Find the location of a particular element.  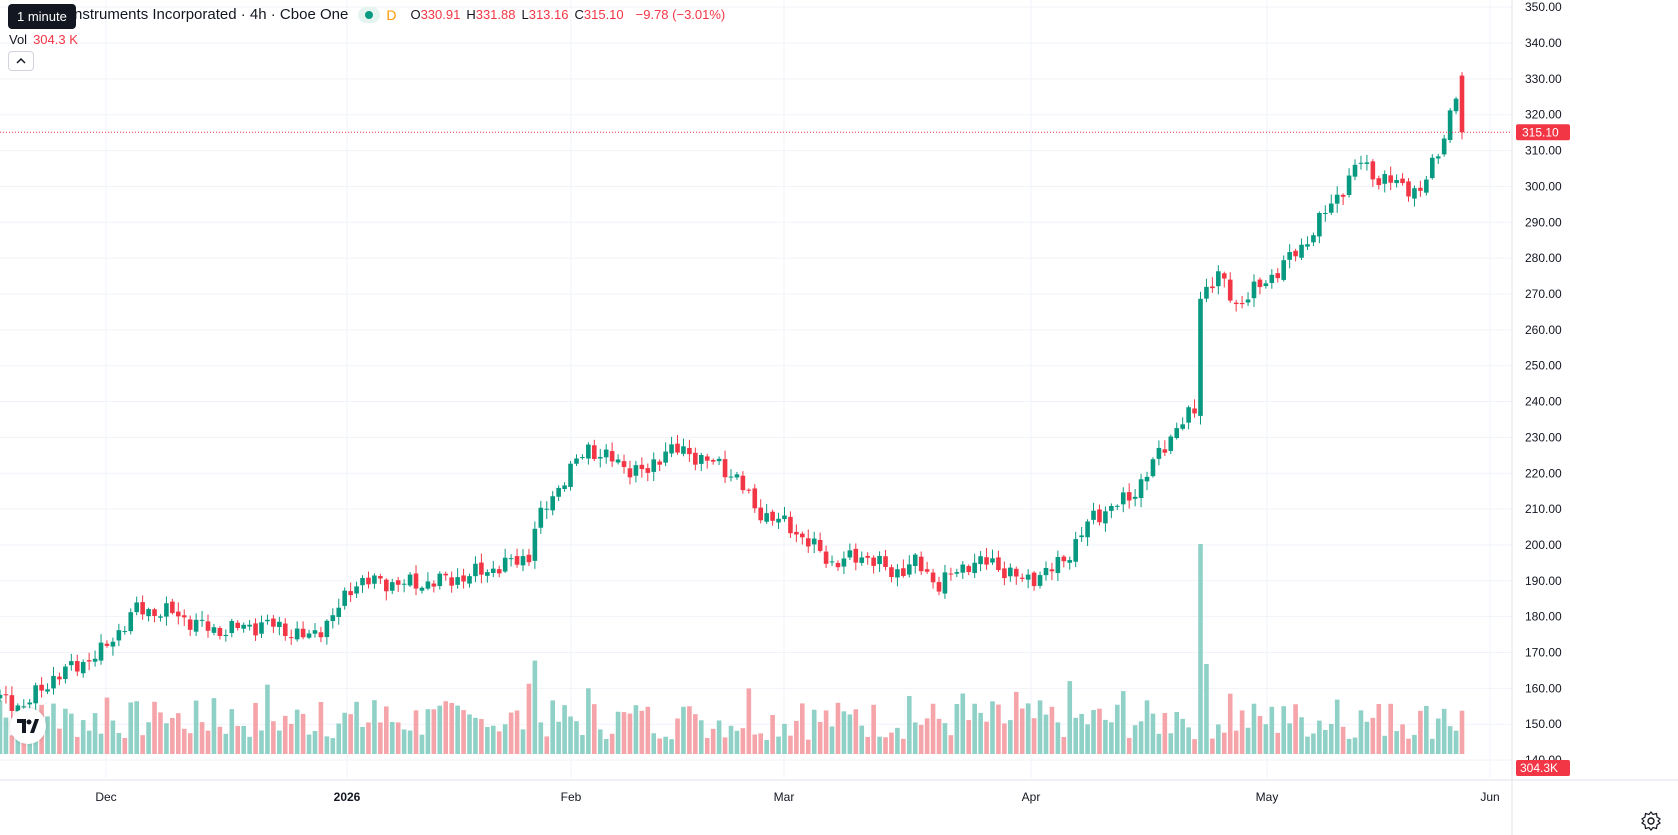

delayed-data-badge: D is located at coordinates (391, 14).